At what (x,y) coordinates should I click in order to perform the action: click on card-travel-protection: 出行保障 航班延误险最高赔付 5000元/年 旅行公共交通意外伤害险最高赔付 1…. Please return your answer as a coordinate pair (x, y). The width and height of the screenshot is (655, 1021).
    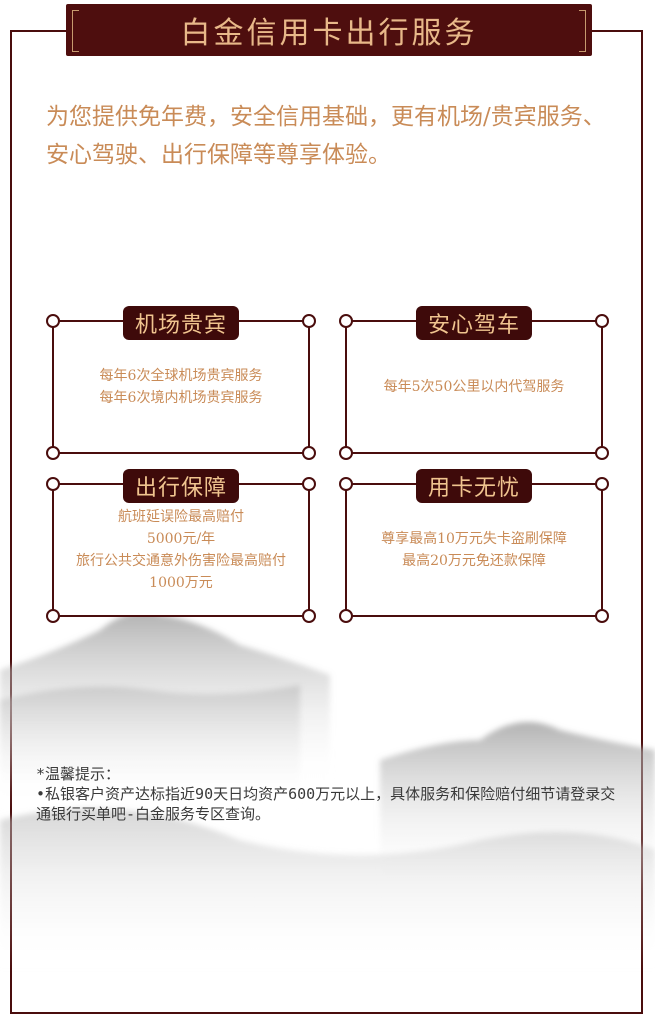
    Looking at the image, I should click on (181, 546).